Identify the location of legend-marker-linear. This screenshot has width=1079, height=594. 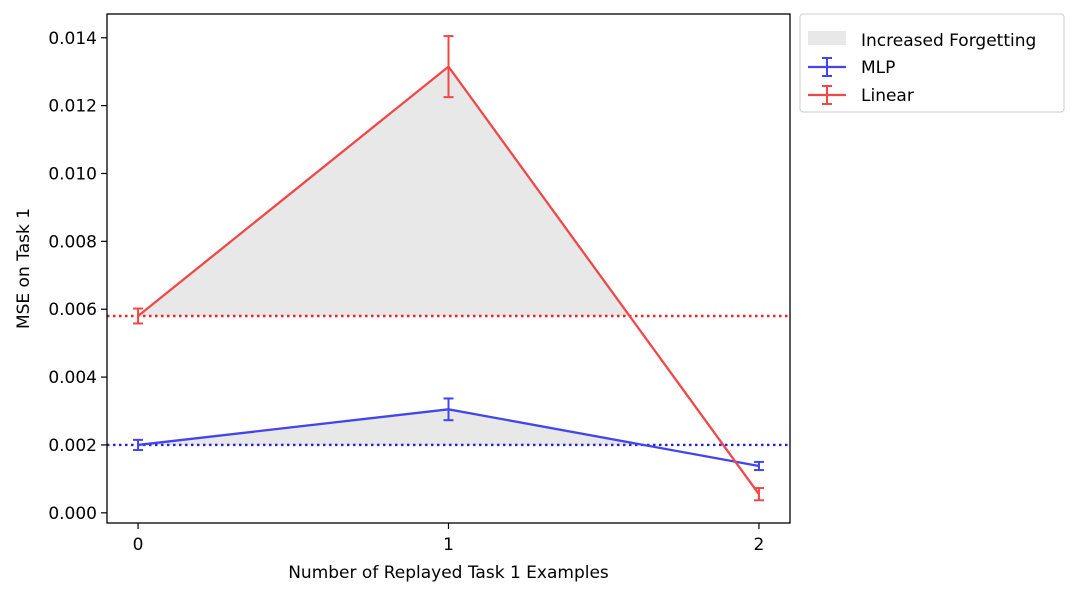
(827, 95).